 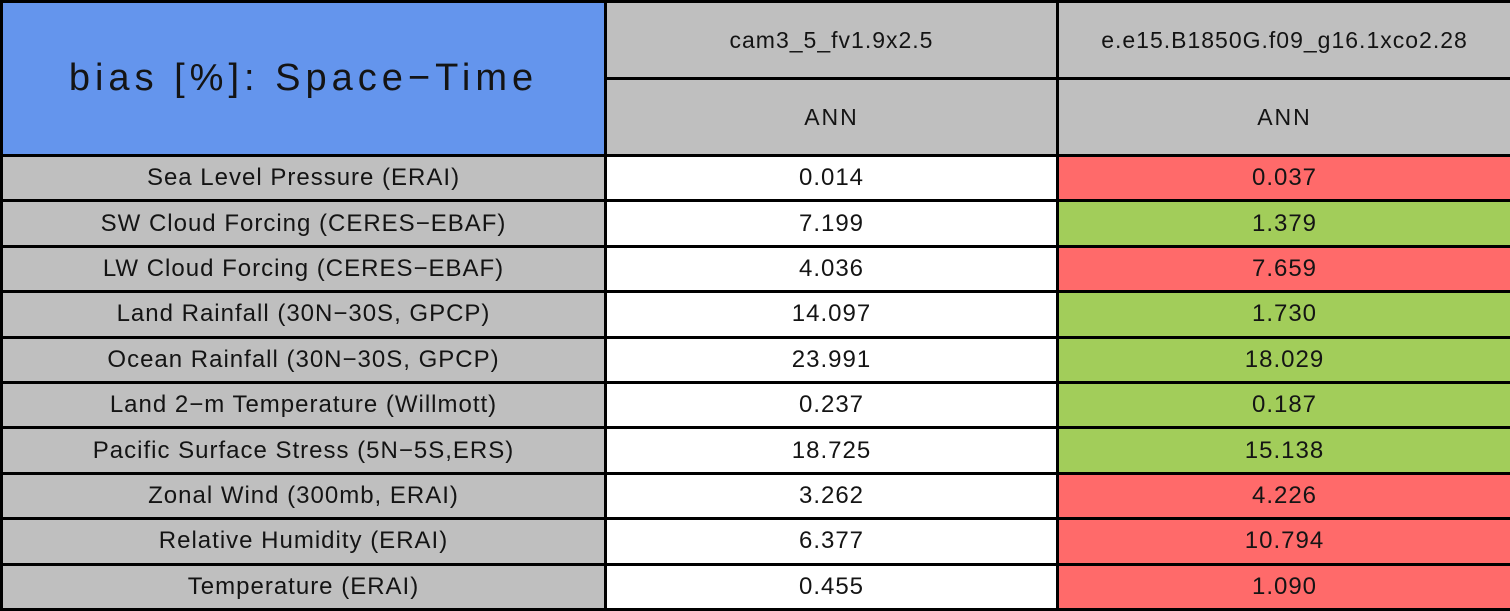 What do you see at coordinates (1283, 496) in the screenshot?
I see `value-cell: 4.226` at bounding box center [1283, 496].